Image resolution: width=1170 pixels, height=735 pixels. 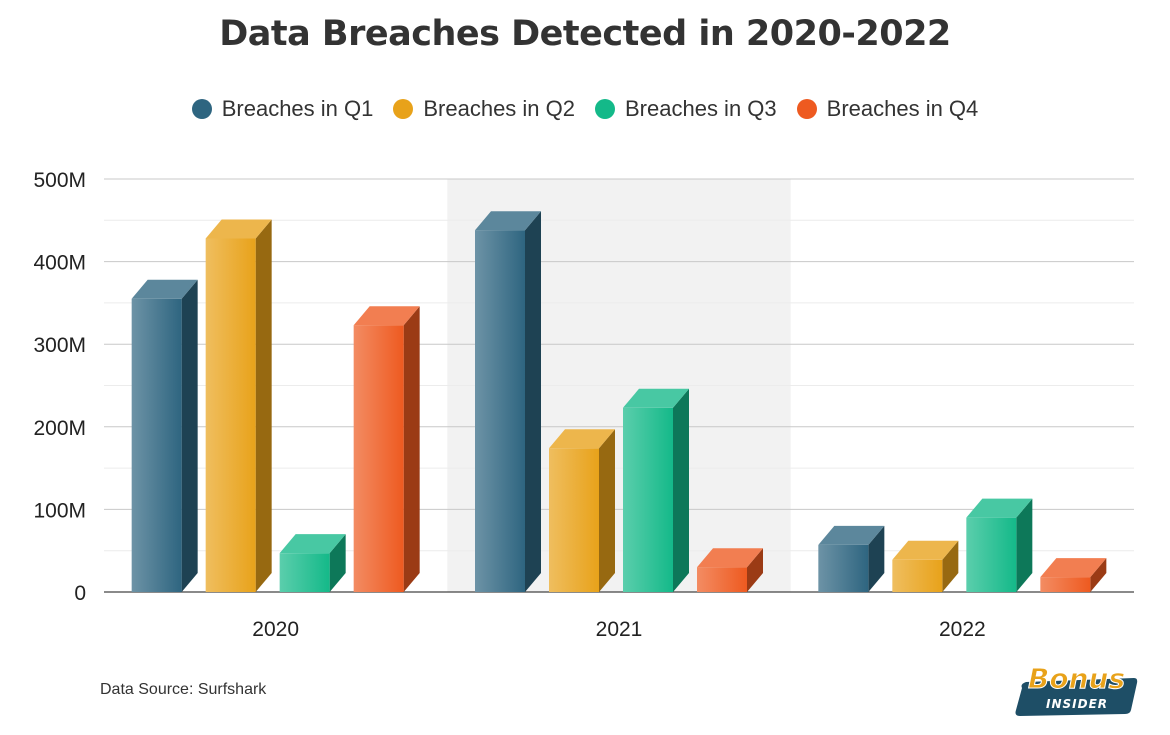 What do you see at coordinates (619, 629) in the screenshot?
I see `x-tick-label-2021: 2021` at bounding box center [619, 629].